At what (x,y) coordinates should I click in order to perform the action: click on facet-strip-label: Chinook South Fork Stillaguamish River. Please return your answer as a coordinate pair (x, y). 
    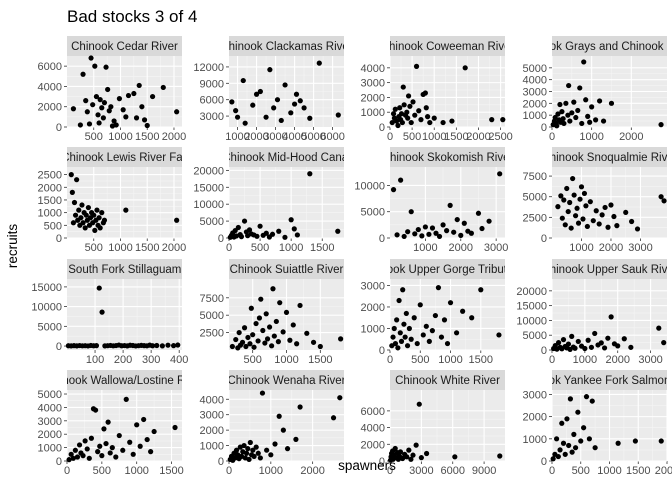
    Looking at the image, I should click on (124, 270).